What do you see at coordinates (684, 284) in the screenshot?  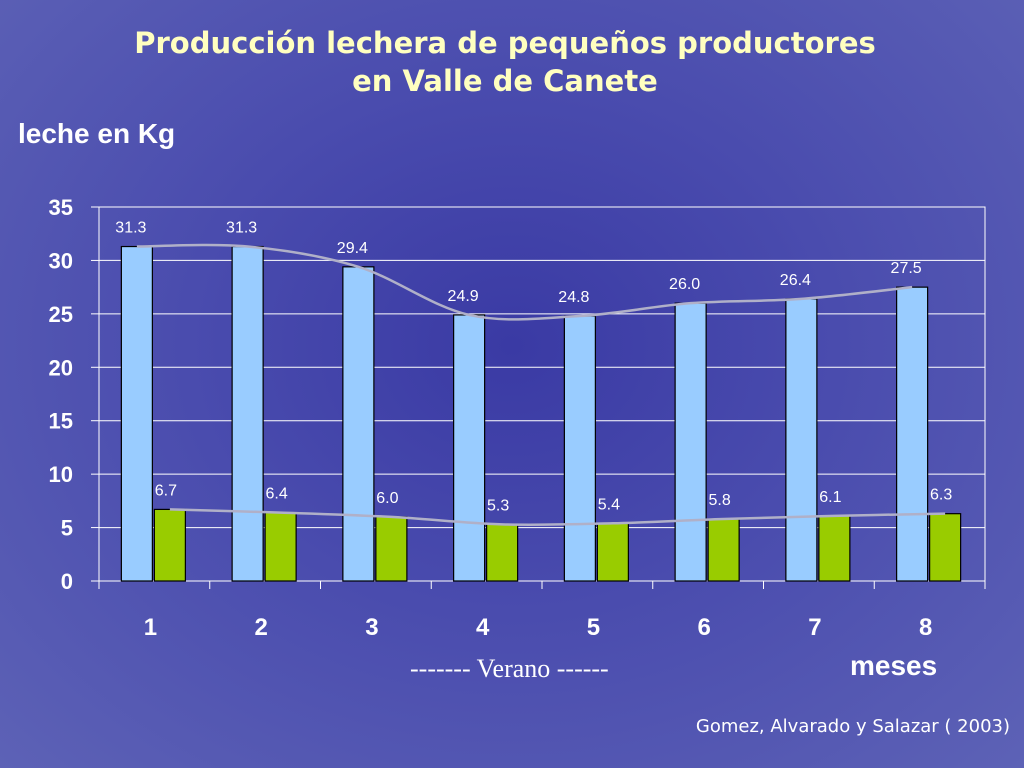 I see `data-label: 26.0` at bounding box center [684, 284].